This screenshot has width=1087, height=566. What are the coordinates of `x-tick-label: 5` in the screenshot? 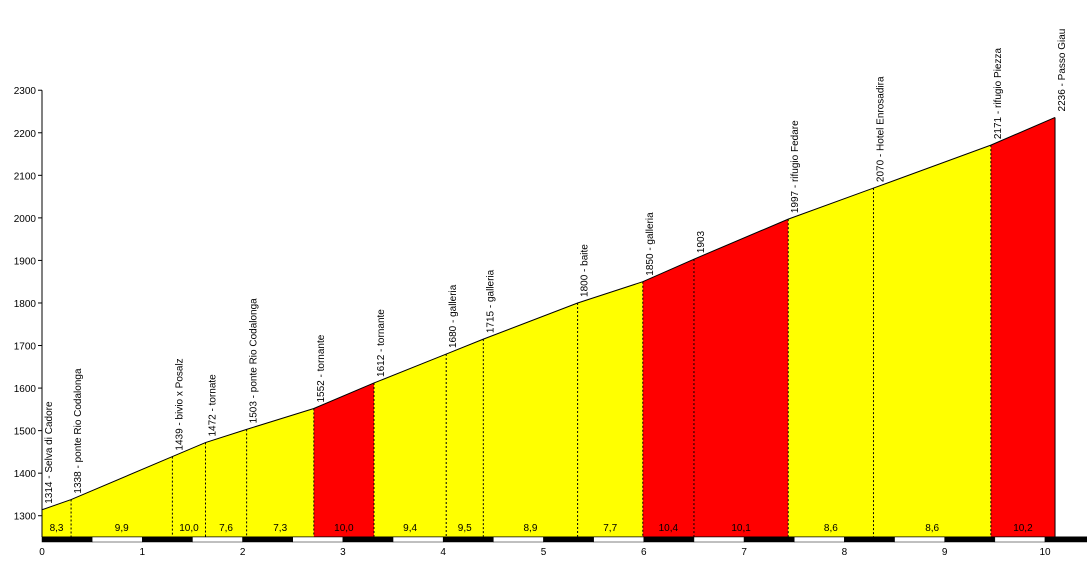 It's located at (544, 552).